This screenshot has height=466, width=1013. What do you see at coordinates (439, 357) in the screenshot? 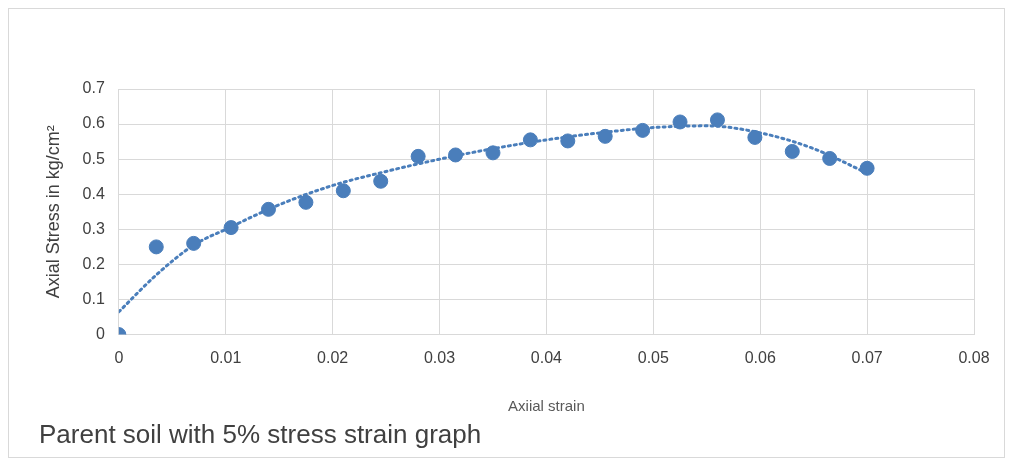
I see `x-tick-label: 0.03` at bounding box center [439, 357].